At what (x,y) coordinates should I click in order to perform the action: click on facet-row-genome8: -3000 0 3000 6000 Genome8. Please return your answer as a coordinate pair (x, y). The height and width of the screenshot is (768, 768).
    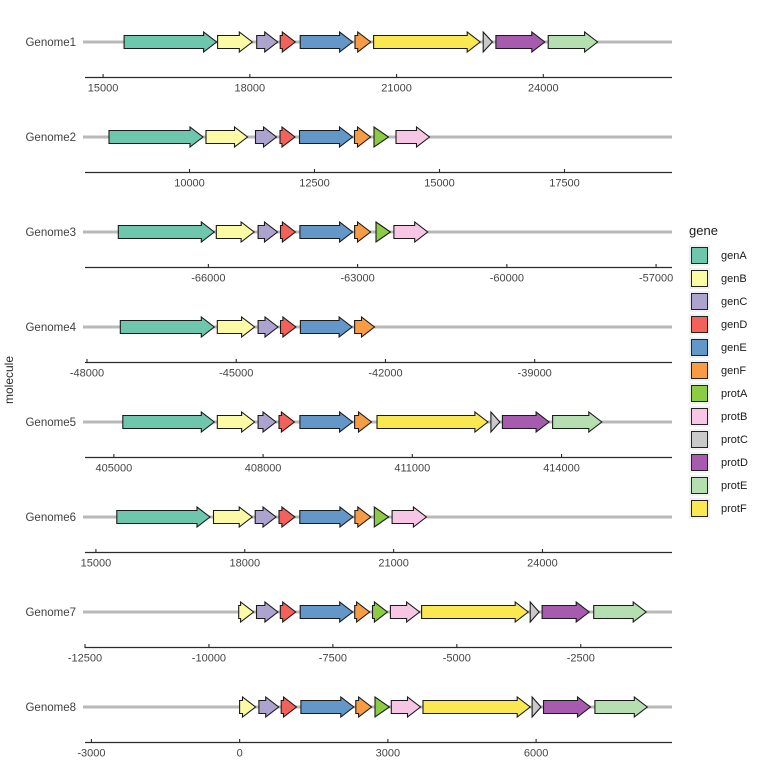
    Looking at the image, I should click on (384, 712).